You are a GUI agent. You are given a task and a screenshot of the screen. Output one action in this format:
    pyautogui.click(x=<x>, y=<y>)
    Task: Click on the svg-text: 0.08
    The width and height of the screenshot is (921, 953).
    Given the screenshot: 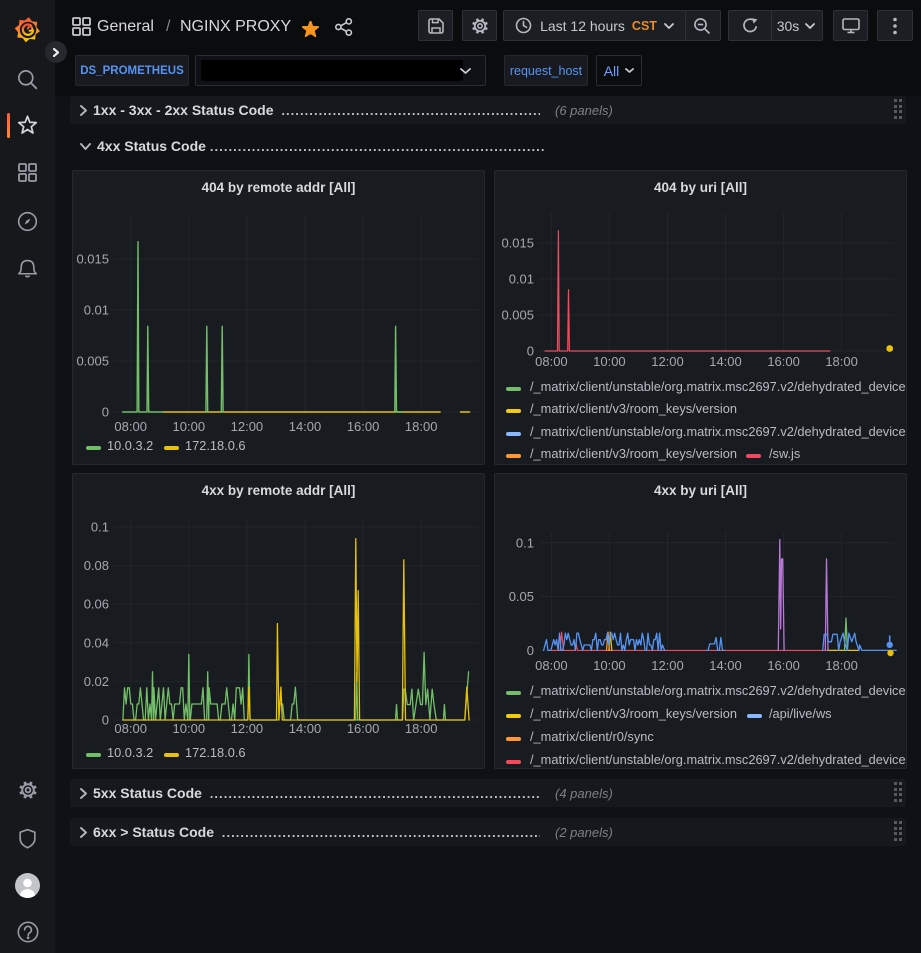 What is the action you would take?
    pyautogui.click(x=96, y=565)
    